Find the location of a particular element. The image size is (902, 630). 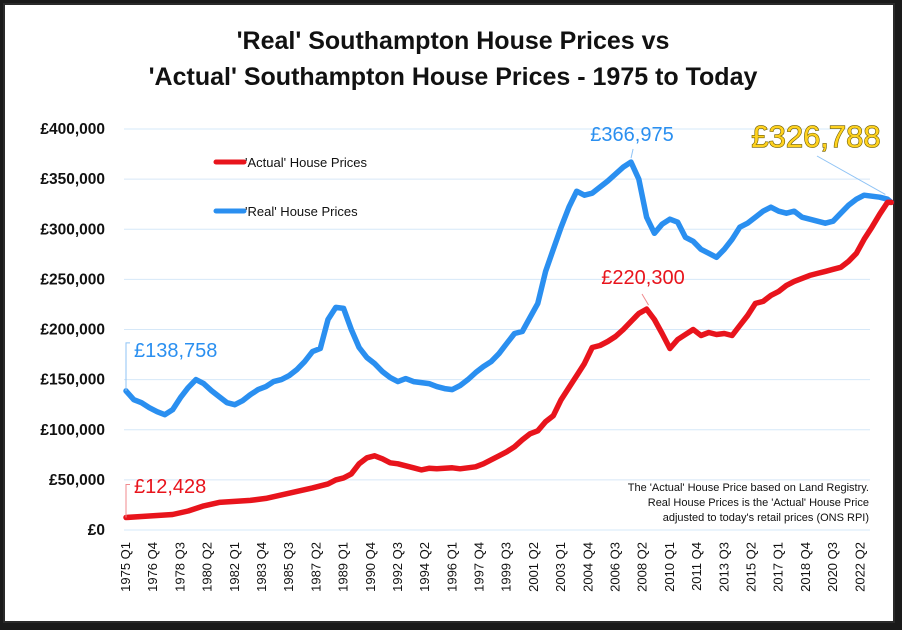

y-tick-label: £200,000 is located at coordinates (72, 330).